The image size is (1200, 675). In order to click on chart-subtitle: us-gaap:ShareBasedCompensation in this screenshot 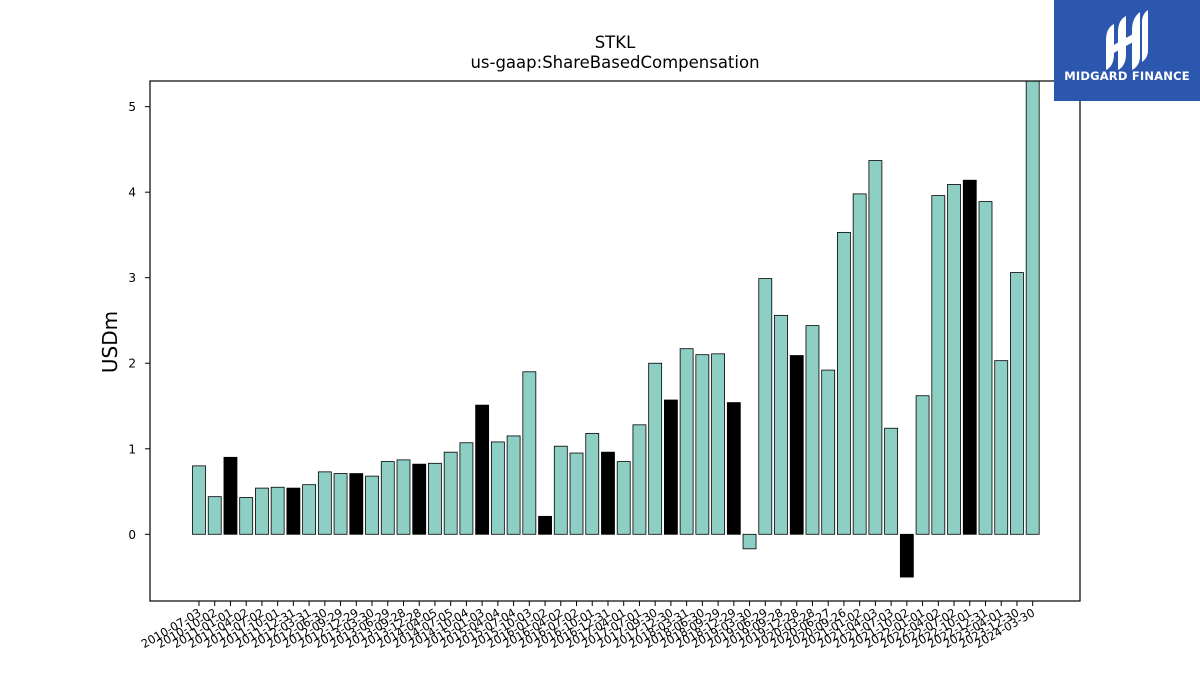, I will do `click(614, 62)`.